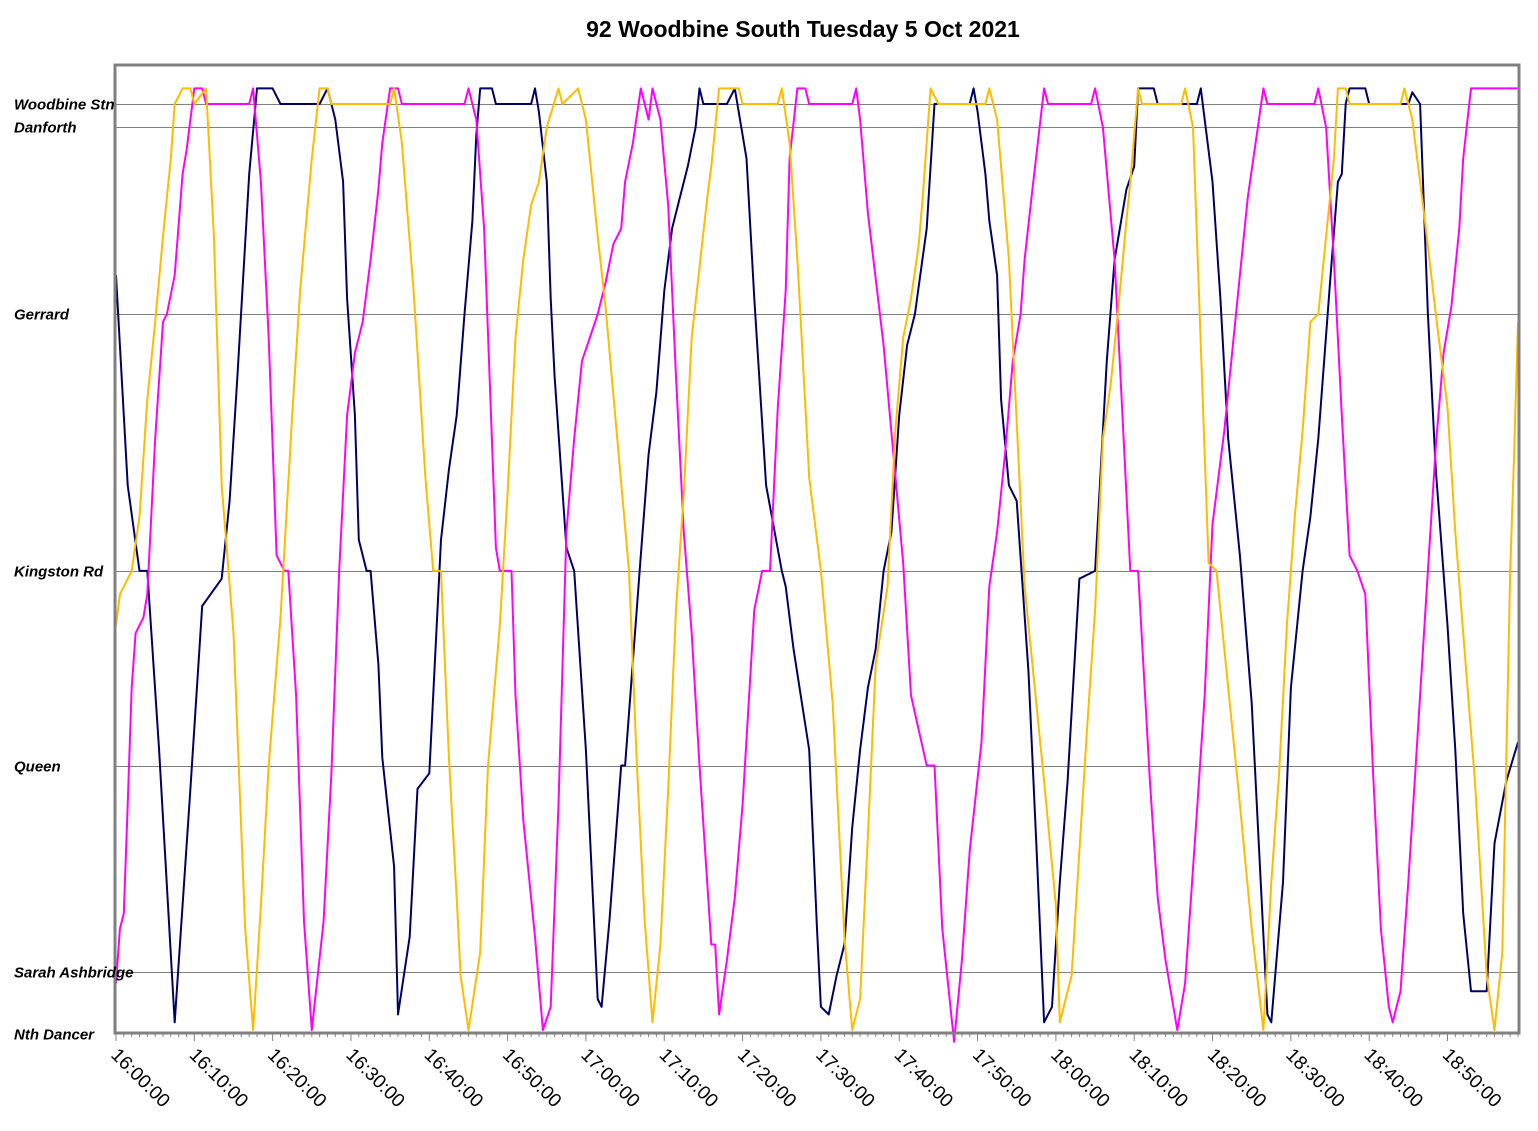 The width and height of the screenshot is (1538, 1131). Describe the element at coordinates (1471, 1078) in the screenshot. I see `x-tick-label: 18:50:00` at that location.